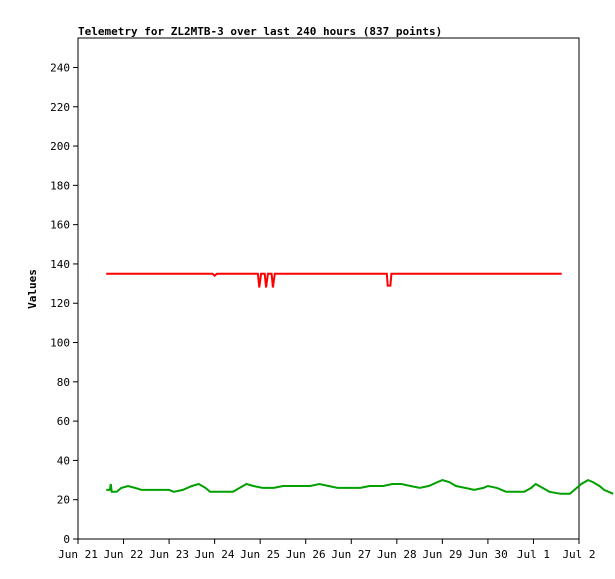 The width and height of the screenshot is (615, 579). Describe the element at coordinates (63, 500) in the screenshot. I see `y-tick-label: 20` at that location.